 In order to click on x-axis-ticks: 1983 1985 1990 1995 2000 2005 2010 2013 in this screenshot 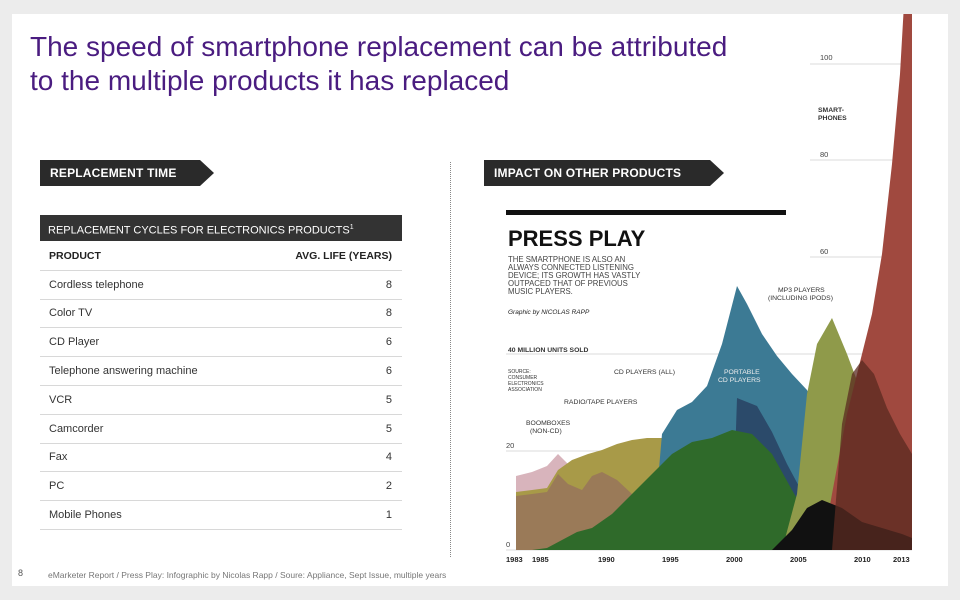, I will do `click(708, 559)`.